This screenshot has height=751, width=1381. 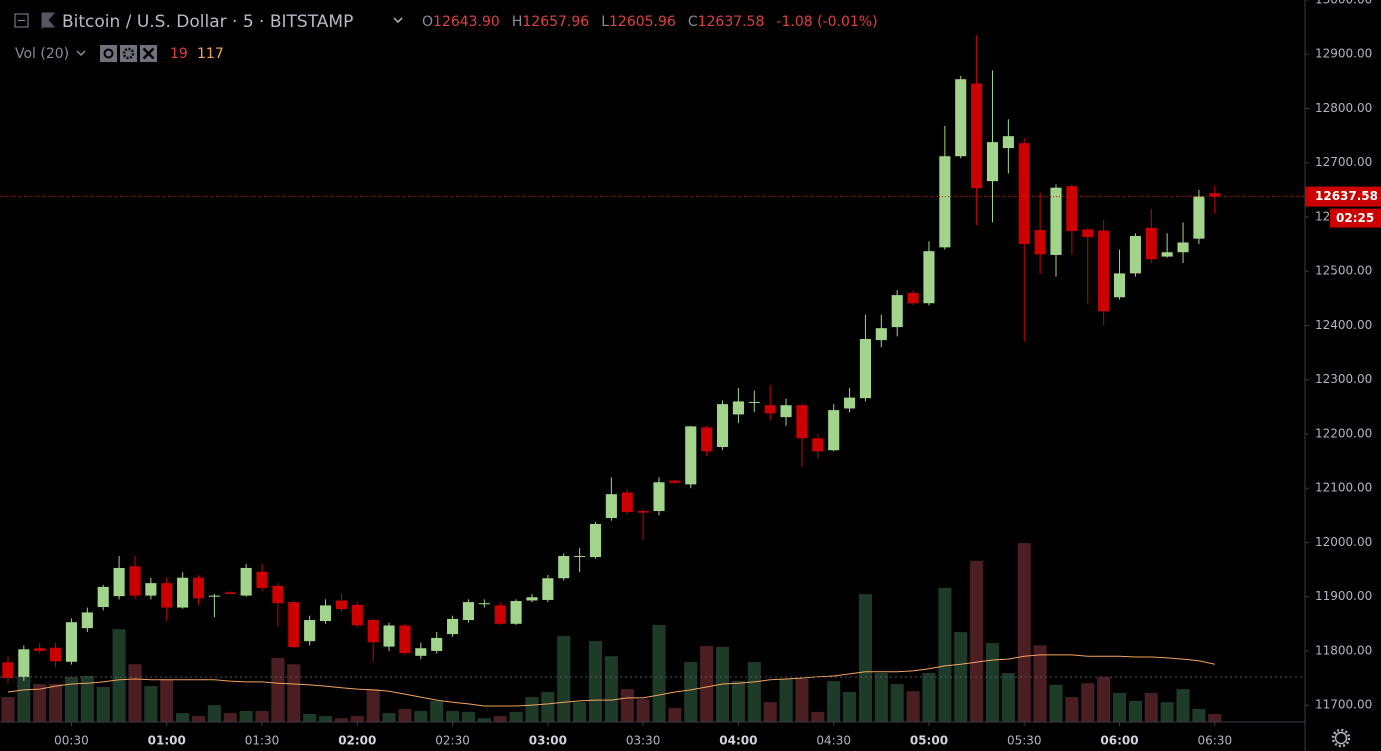 What do you see at coordinates (1343, 596) in the screenshot?
I see `y-tick-label: 11900.00` at bounding box center [1343, 596].